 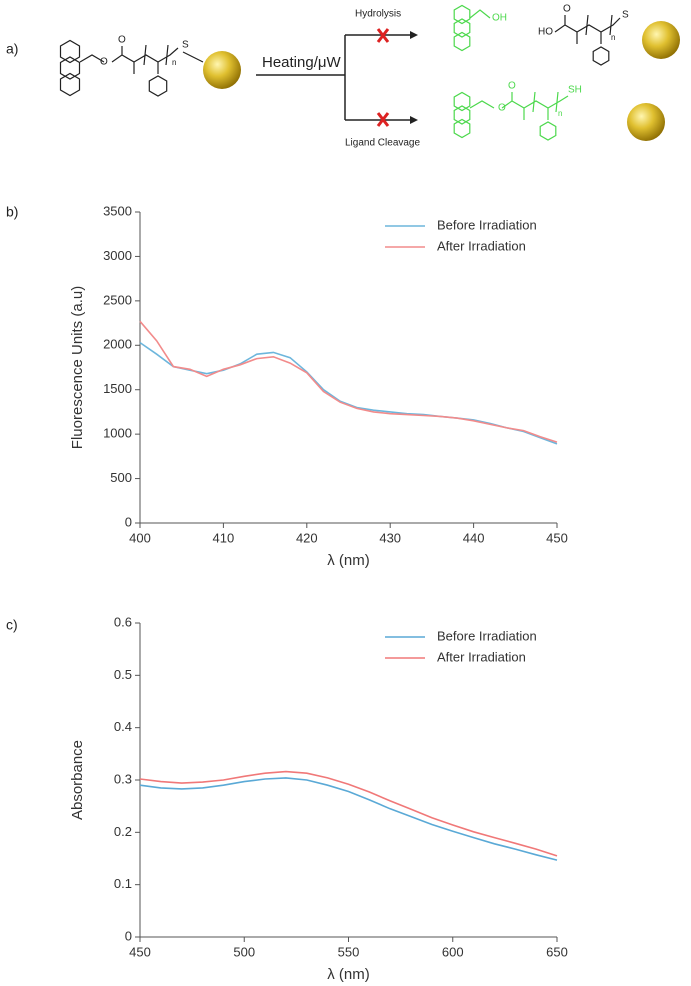 I want to click on y-axis-label: Fluorescence Units (a.u), so click(x=77, y=367).